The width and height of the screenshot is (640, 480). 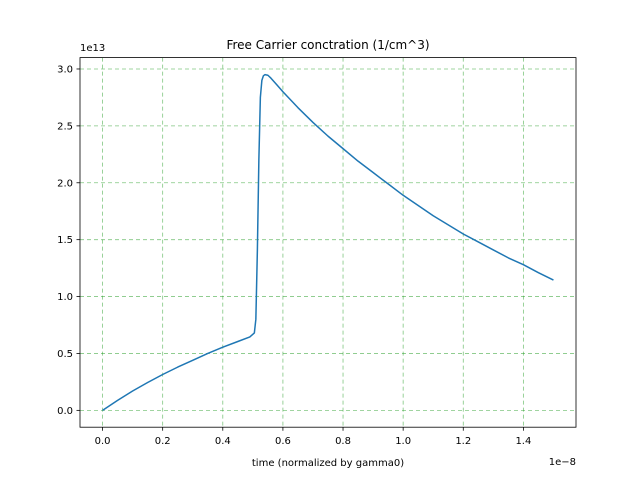 What do you see at coordinates (313, 437) in the screenshot?
I see `x-axis-ticks: 0.0 0.2 0.4 0.6 0.8 1.0 1.2 1.4` at bounding box center [313, 437].